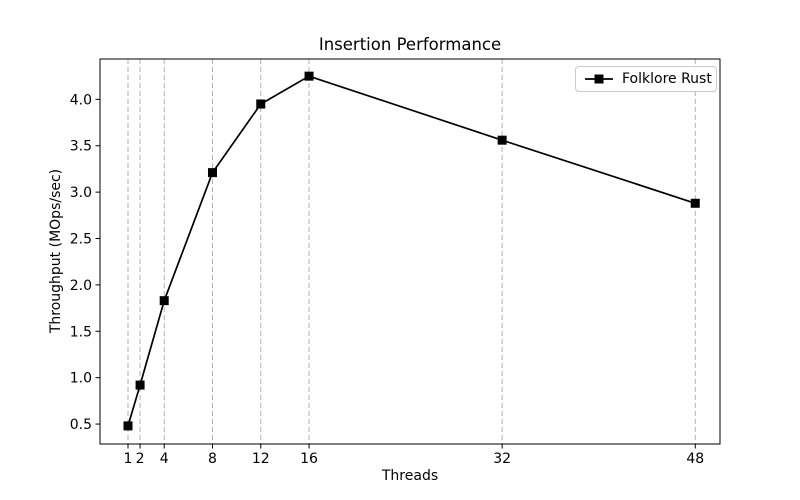 Image resolution: width=800 pixels, height=500 pixels. Describe the element at coordinates (81, 193) in the screenshot. I see `y-tick-label: 3.0` at that location.